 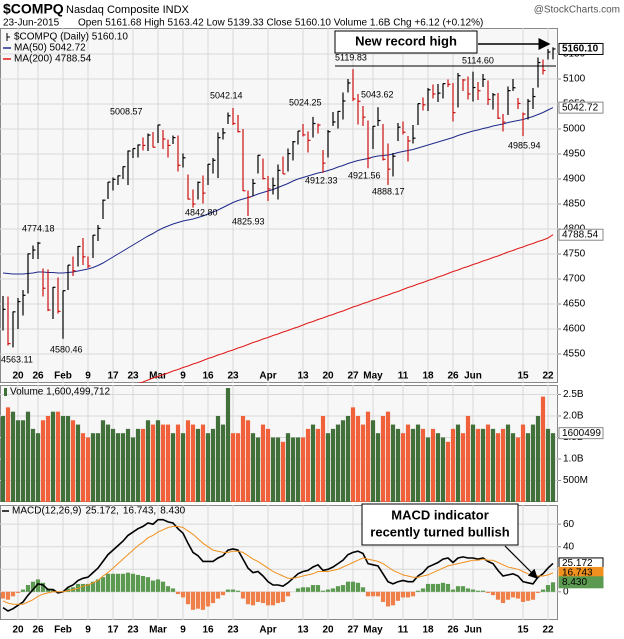 What do you see at coordinates (33, 9) in the screenshot?
I see `symbol: $COMPQ` at bounding box center [33, 9].